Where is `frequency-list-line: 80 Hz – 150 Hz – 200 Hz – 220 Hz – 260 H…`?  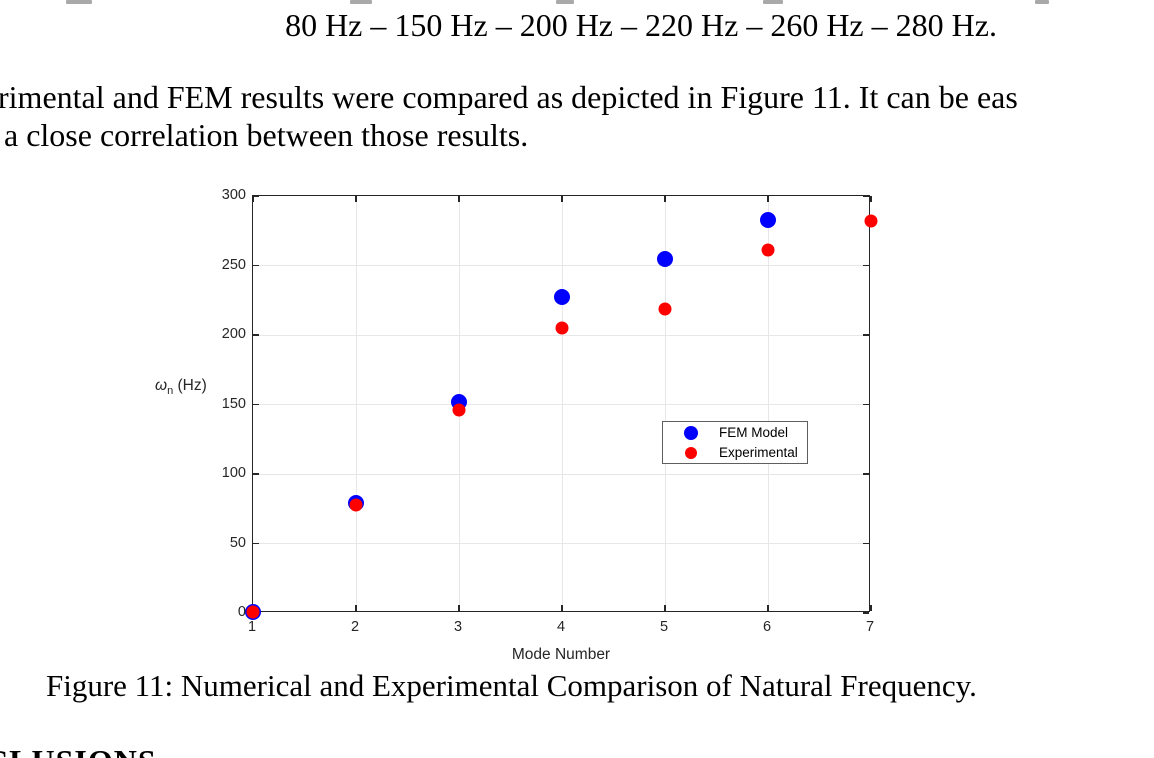
frequency-list-line: 80 Hz – 150 Hz – 200 Hz – 220 Hz – 260 H… is located at coordinates (641, 25).